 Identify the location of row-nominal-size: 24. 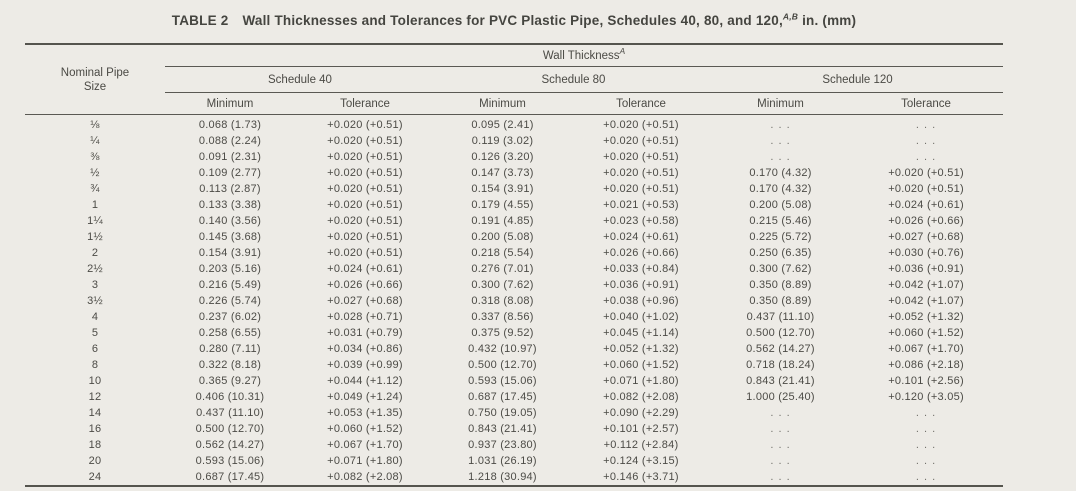
(95, 477).